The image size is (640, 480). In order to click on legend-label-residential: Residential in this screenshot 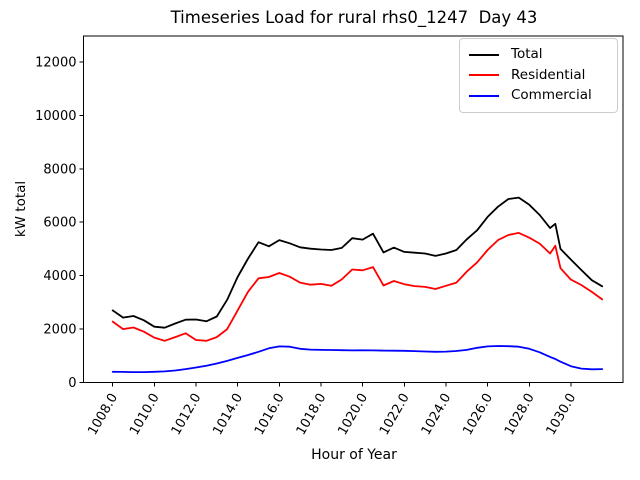, I will do `click(548, 74)`.